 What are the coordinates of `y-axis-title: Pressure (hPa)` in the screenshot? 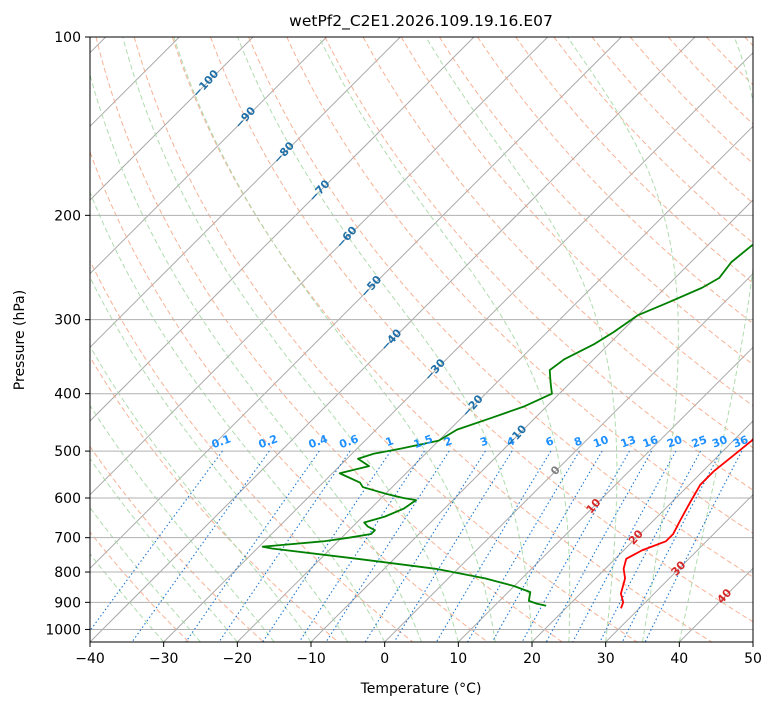 It's located at (20, 340).